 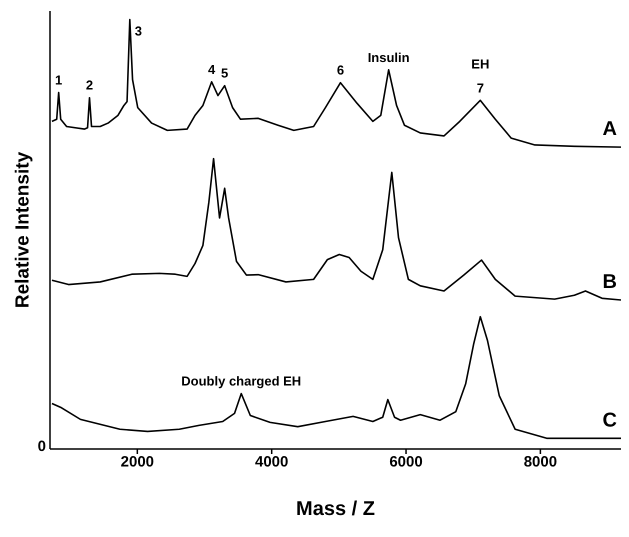 What do you see at coordinates (138, 31) in the screenshot?
I see `annotation: 3` at bounding box center [138, 31].